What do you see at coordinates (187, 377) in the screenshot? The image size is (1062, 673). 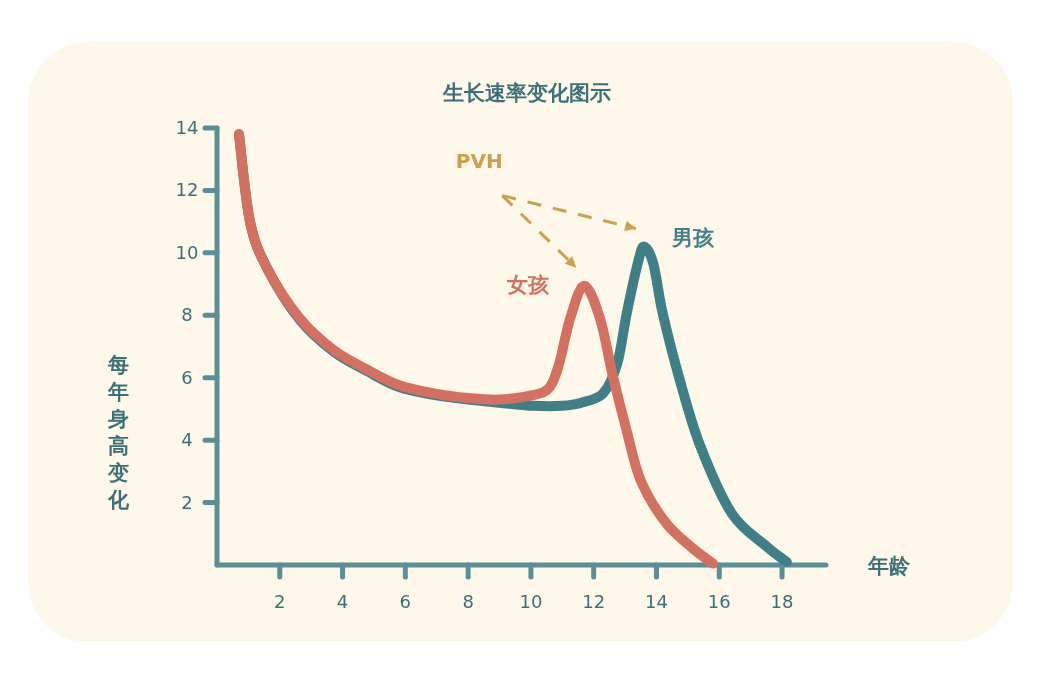 I see `y-tick-label: 6` at bounding box center [187, 377].